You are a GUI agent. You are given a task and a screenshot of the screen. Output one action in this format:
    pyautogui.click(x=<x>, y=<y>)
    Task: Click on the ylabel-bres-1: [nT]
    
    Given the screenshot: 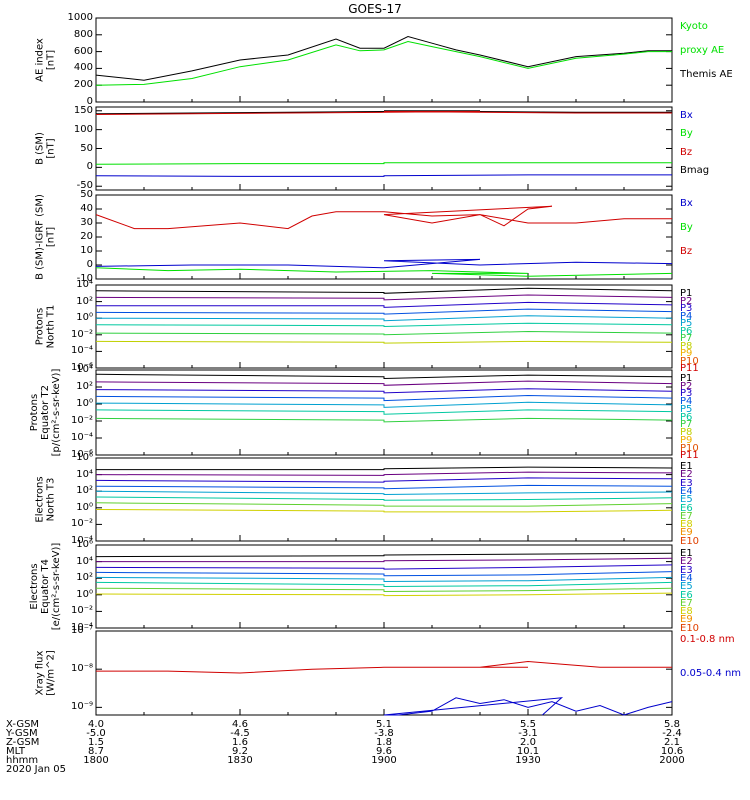 What is the action you would take?
    pyautogui.click(x=51, y=237)
    